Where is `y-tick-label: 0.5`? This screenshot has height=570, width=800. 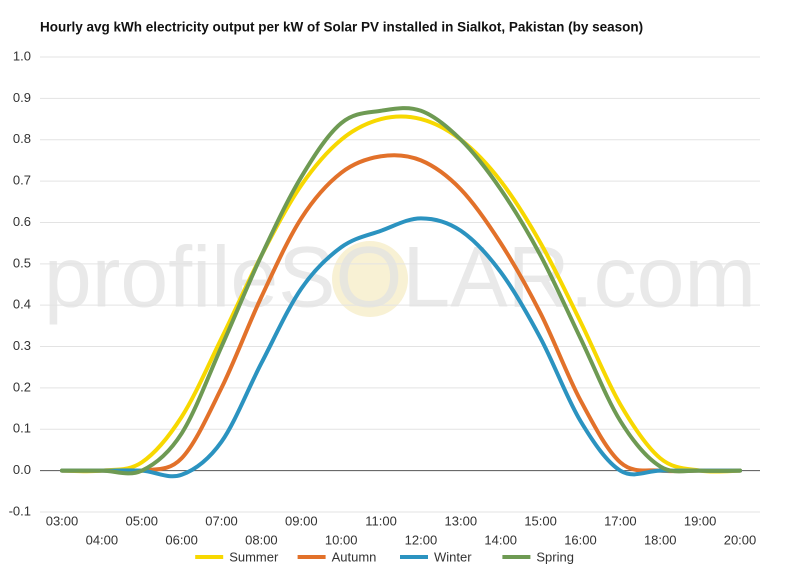
y-tick-label: 0.5 is located at coordinates (22, 262).